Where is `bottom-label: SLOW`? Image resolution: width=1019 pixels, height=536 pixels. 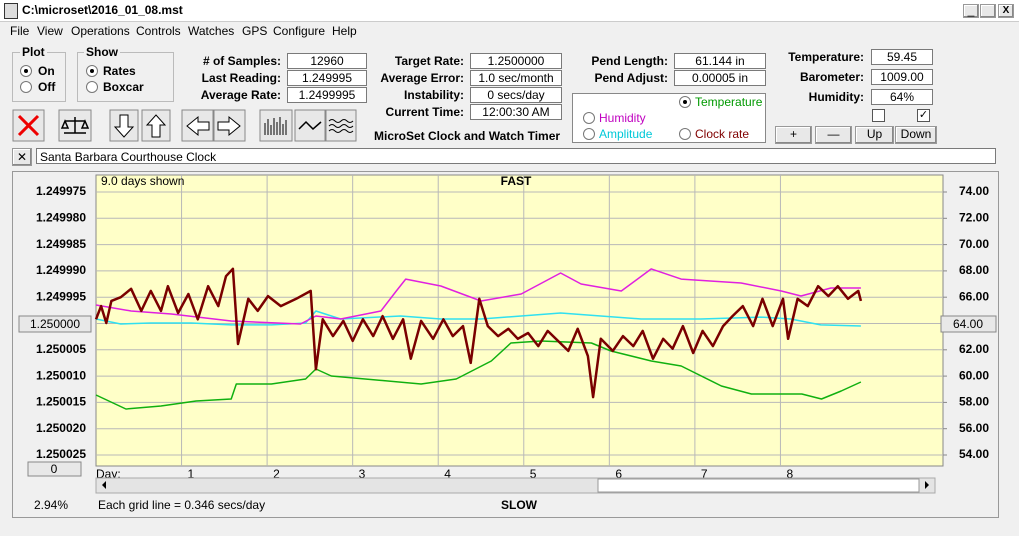 bottom-label: SLOW is located at coordinates (519, 505).